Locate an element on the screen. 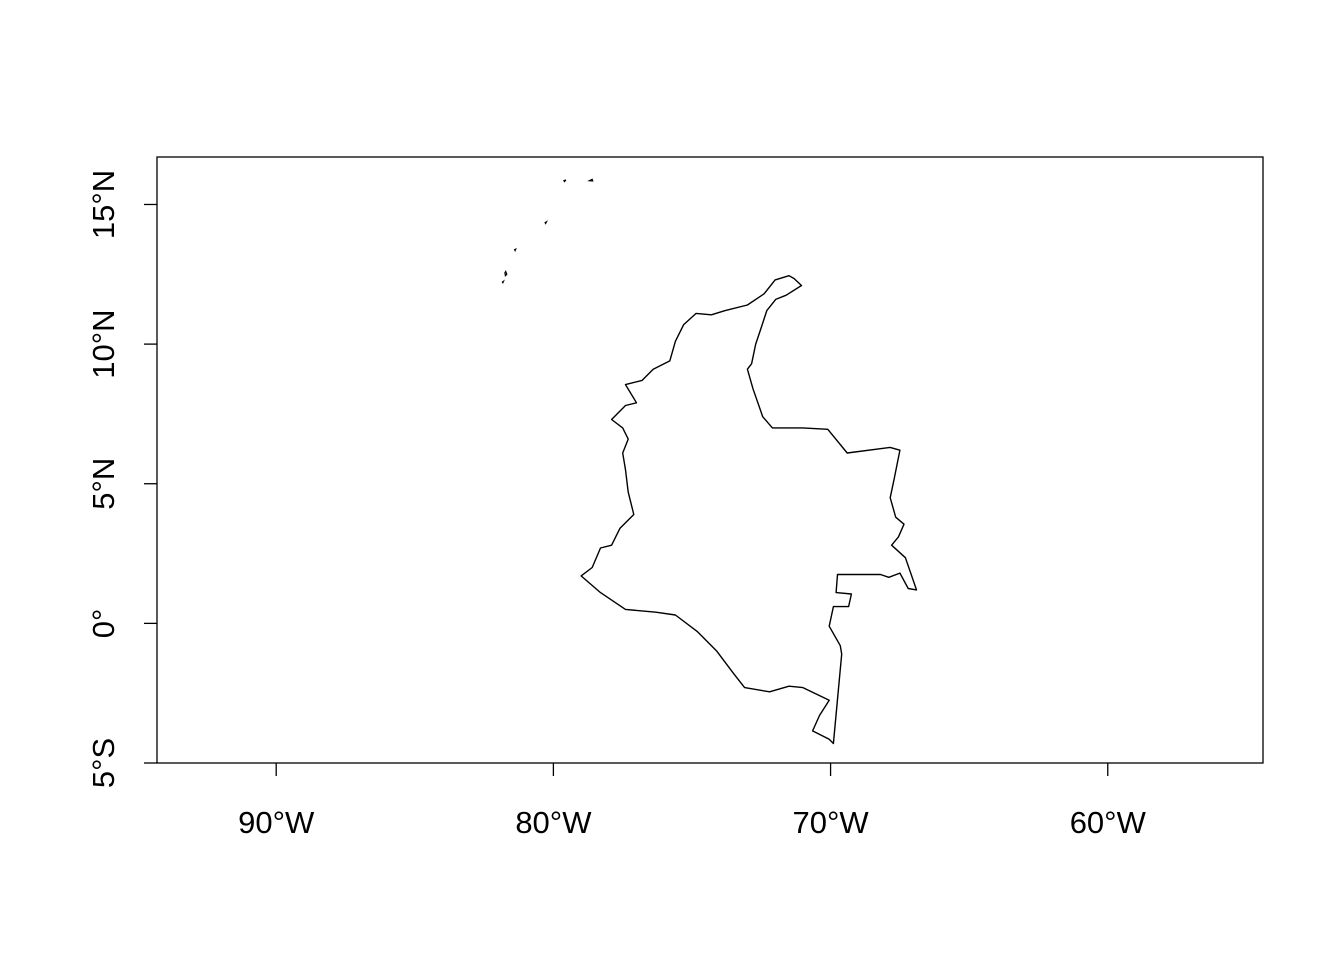  y-tick-label: 15°N is located at coordinates (103, 204).